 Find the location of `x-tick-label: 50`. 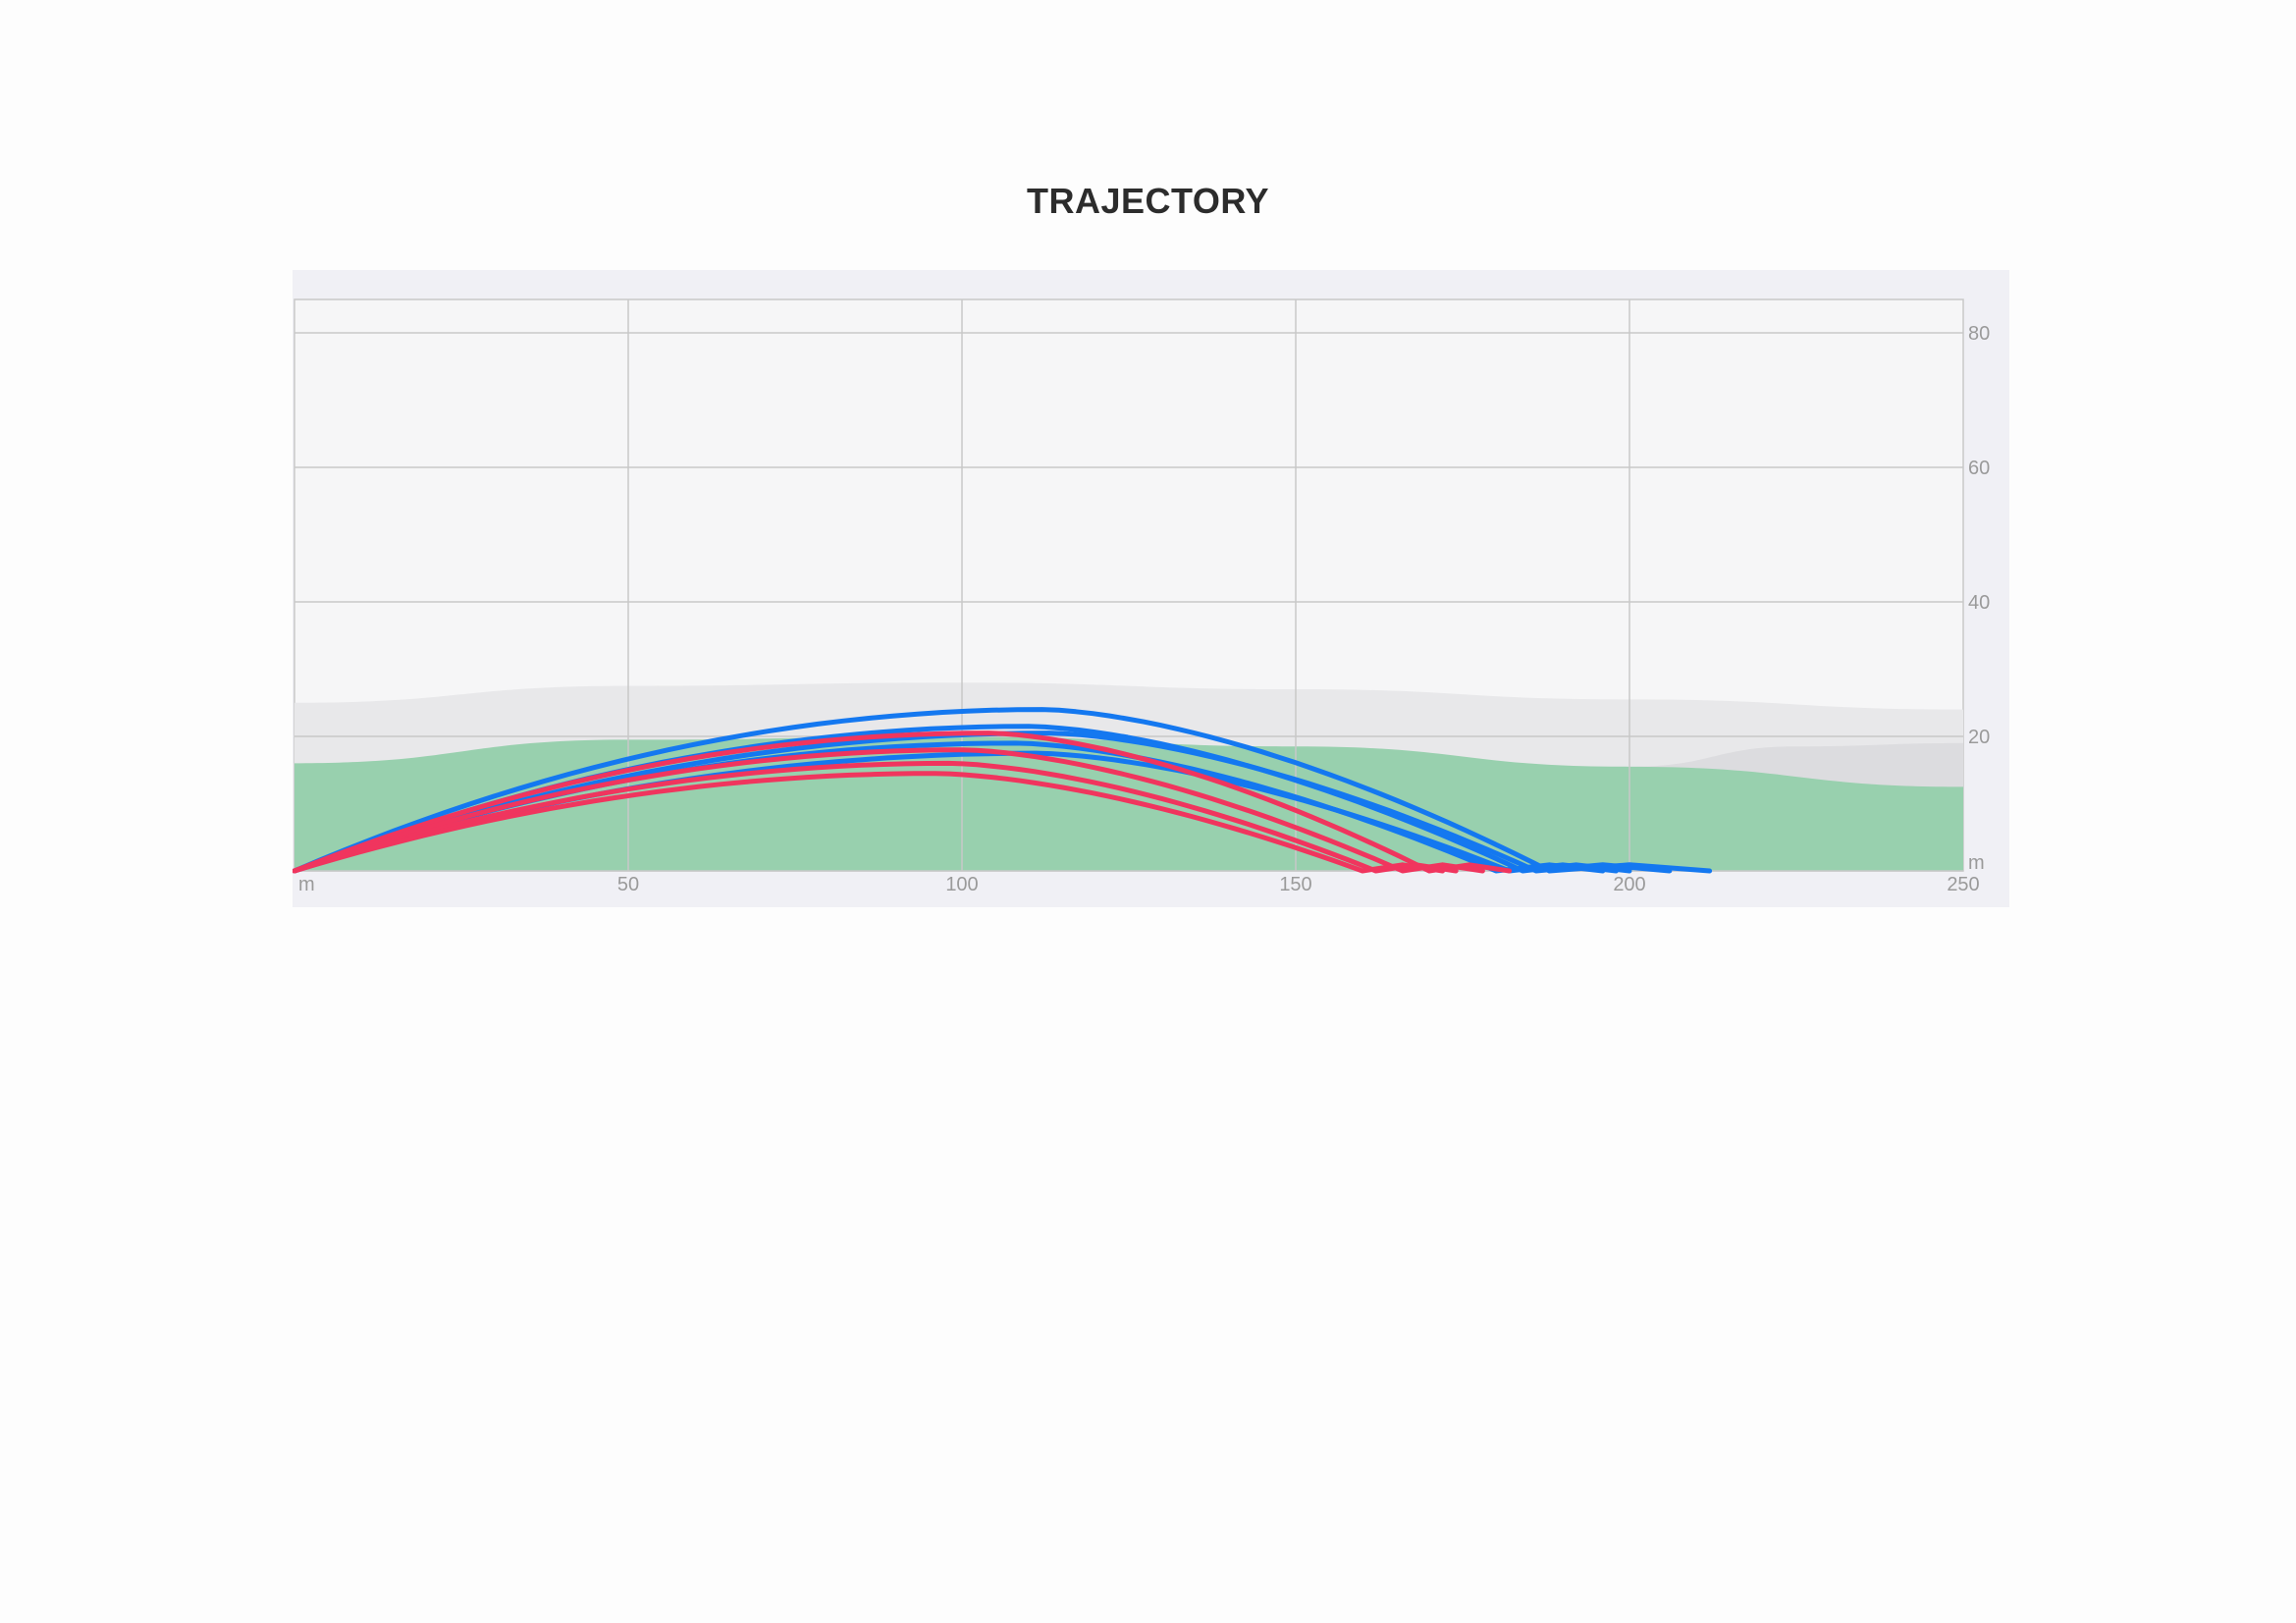

x-tick-label: 50 is located at coordinates (628, 884).